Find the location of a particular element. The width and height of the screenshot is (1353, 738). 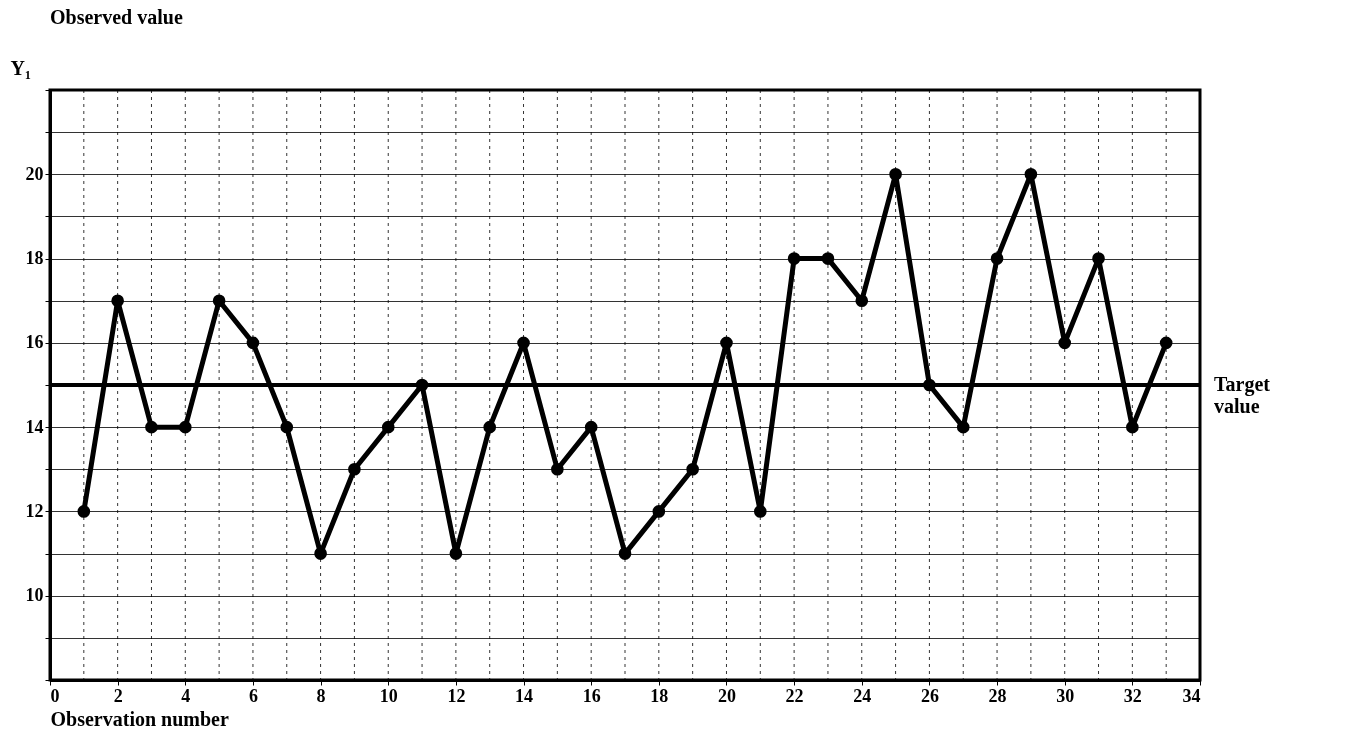

x-tick-label: 24 is located at coordinates (862, 695).